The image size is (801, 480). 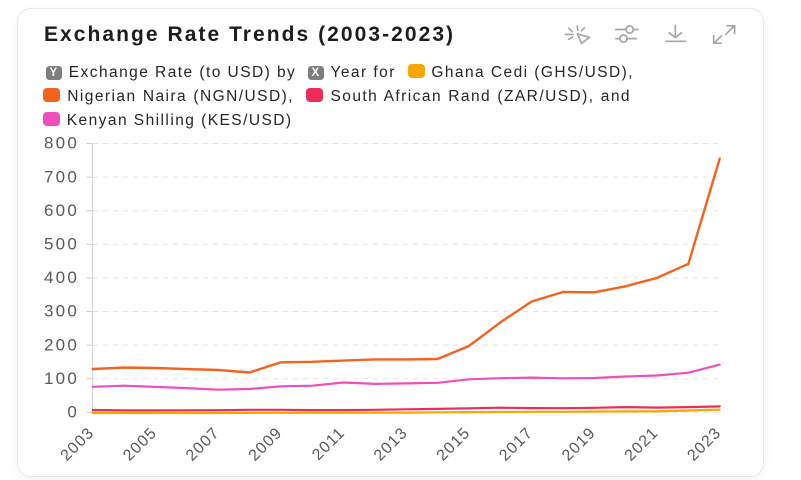 I want to click on svg-text: 800, so click(x=61, y=143).